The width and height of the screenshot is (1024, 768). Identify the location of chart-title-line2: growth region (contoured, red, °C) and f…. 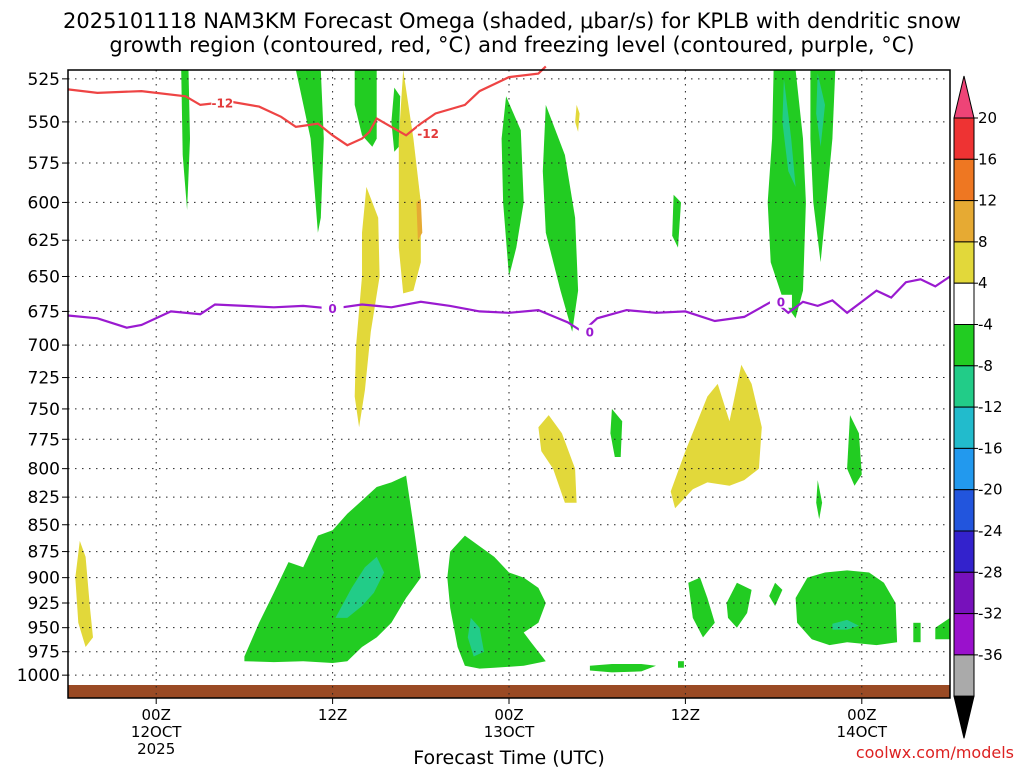
(511, 45).